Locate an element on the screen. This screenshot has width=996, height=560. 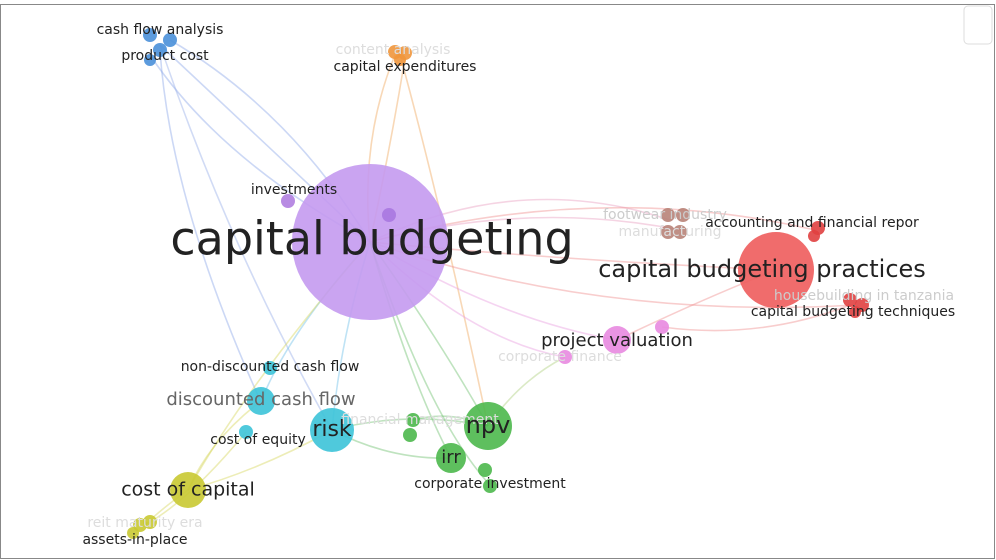
node-label: corporate investment is located at coordinates (490, 484).